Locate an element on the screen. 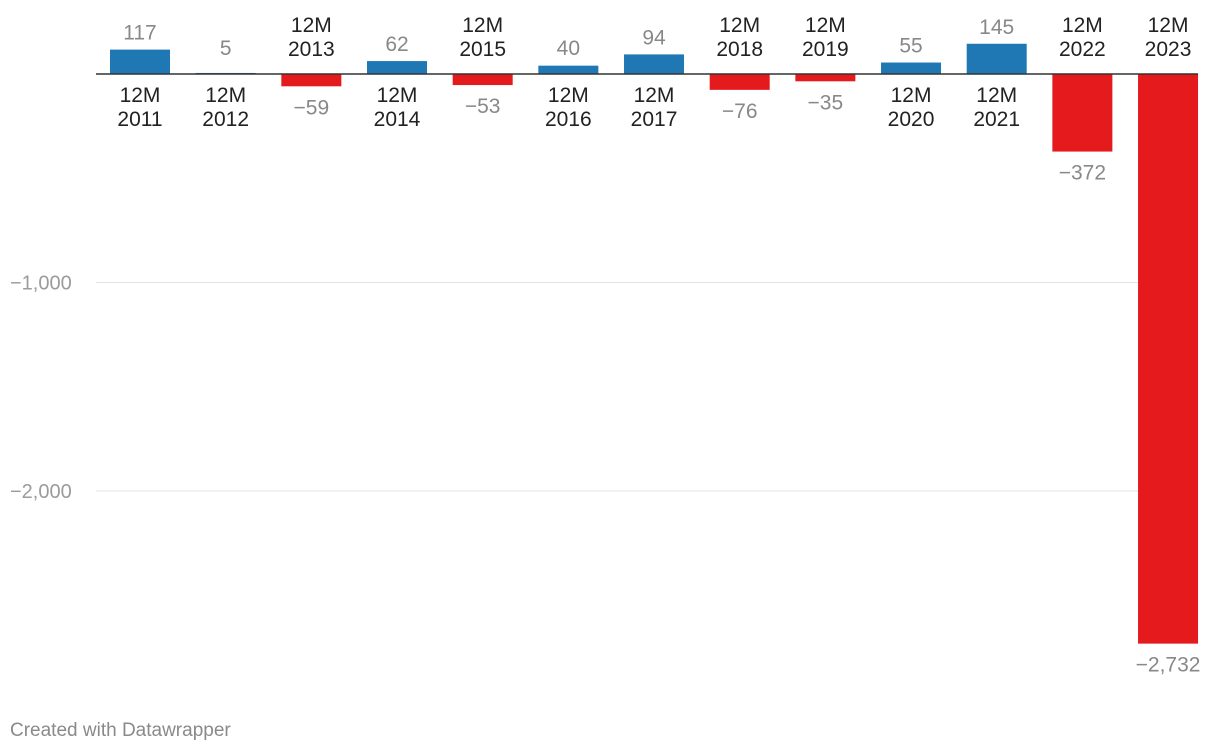  value-label: 117 is located at coordinates (139, 33).